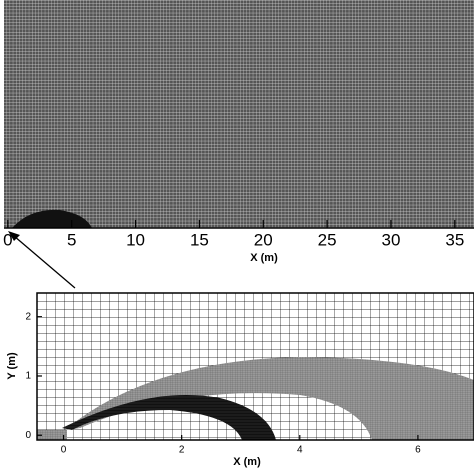 This screenshot has width=474, height=474. What do you see at coordinates (391, 239) in the screenshot?
I see `x-tick-label: 30` at bounding box center [391, 239].